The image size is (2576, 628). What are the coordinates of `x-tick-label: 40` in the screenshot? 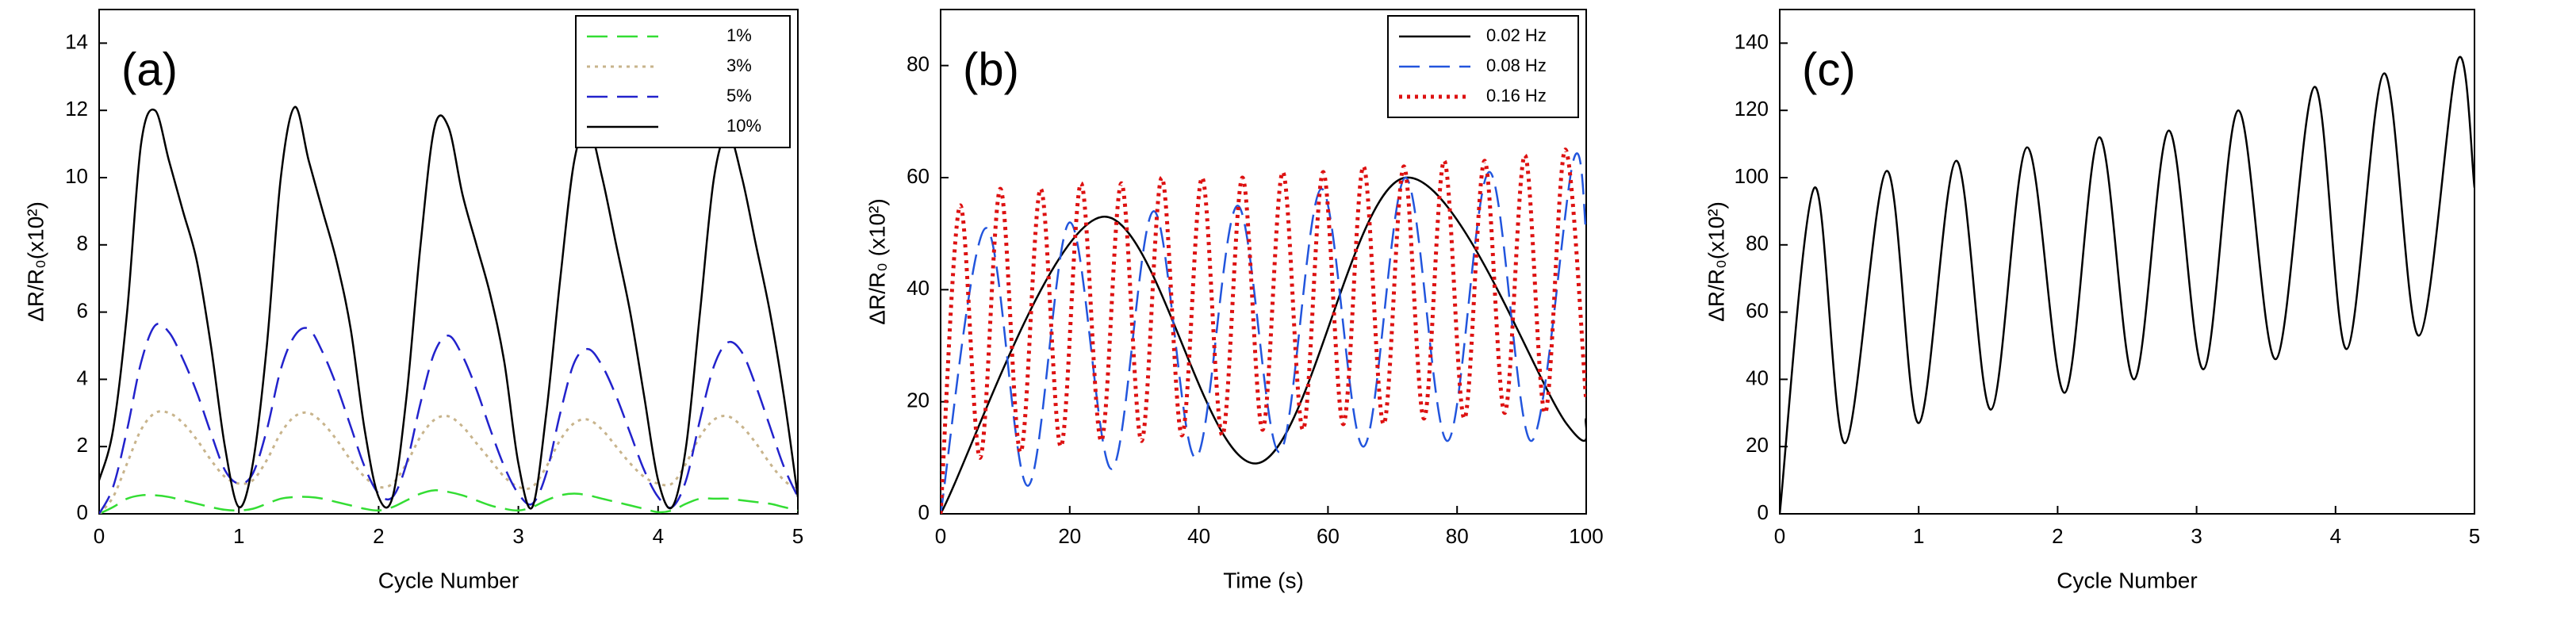 It's located at (1198, 536).